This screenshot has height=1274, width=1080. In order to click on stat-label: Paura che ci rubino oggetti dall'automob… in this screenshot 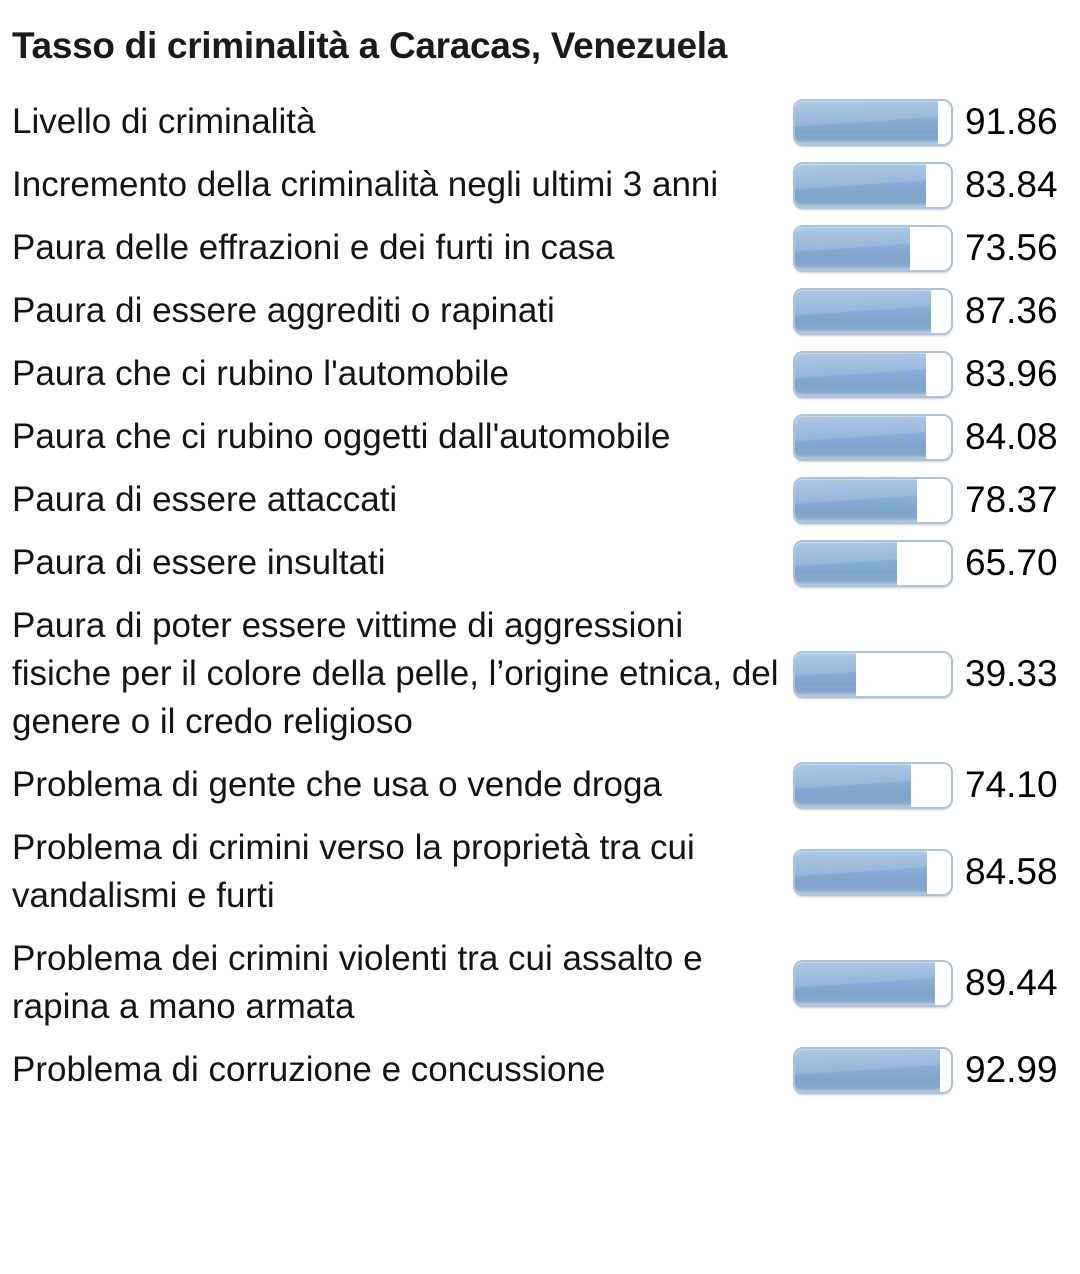, I will do `click(341, 436)`.